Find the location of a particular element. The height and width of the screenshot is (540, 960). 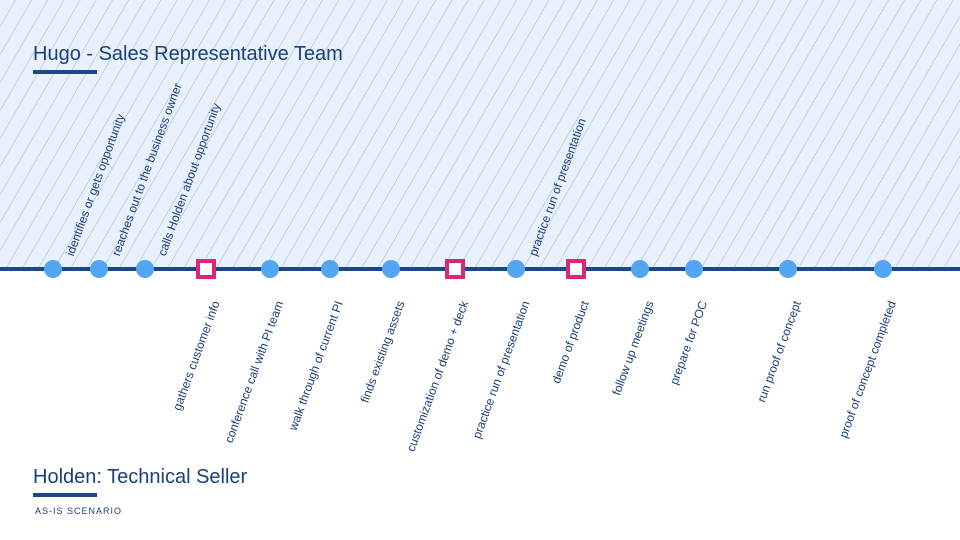

technical-seller-lane-title: Holden: Technical Seller is located at coordinates (140, 477).